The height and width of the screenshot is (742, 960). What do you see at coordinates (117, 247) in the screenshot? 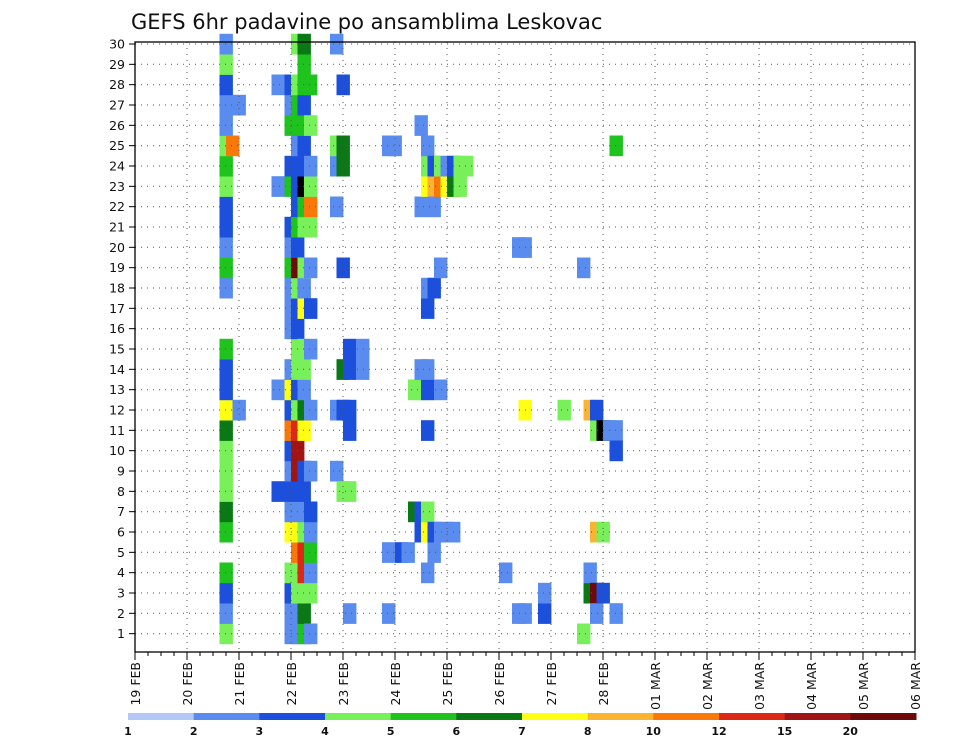
I see `y-tick-label: 20` at bounding box center [117, 247].